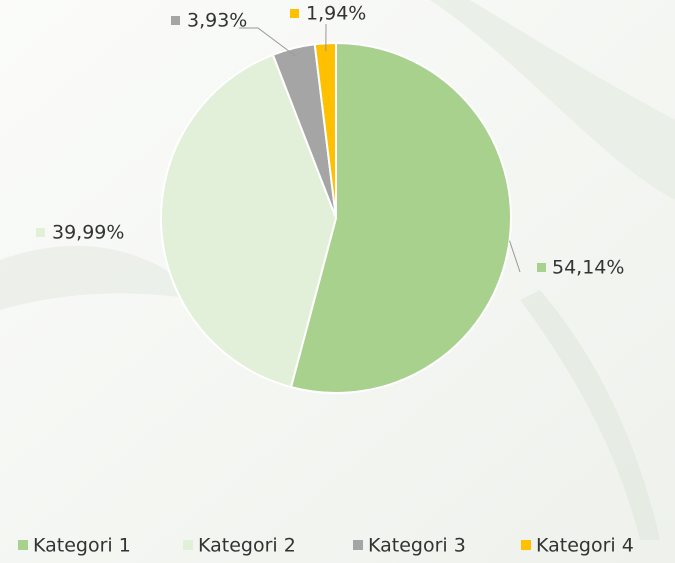 The height and width of the screenshot is (563, 675). I want to click on legend-label: Kategori 2, so click(247, 546).